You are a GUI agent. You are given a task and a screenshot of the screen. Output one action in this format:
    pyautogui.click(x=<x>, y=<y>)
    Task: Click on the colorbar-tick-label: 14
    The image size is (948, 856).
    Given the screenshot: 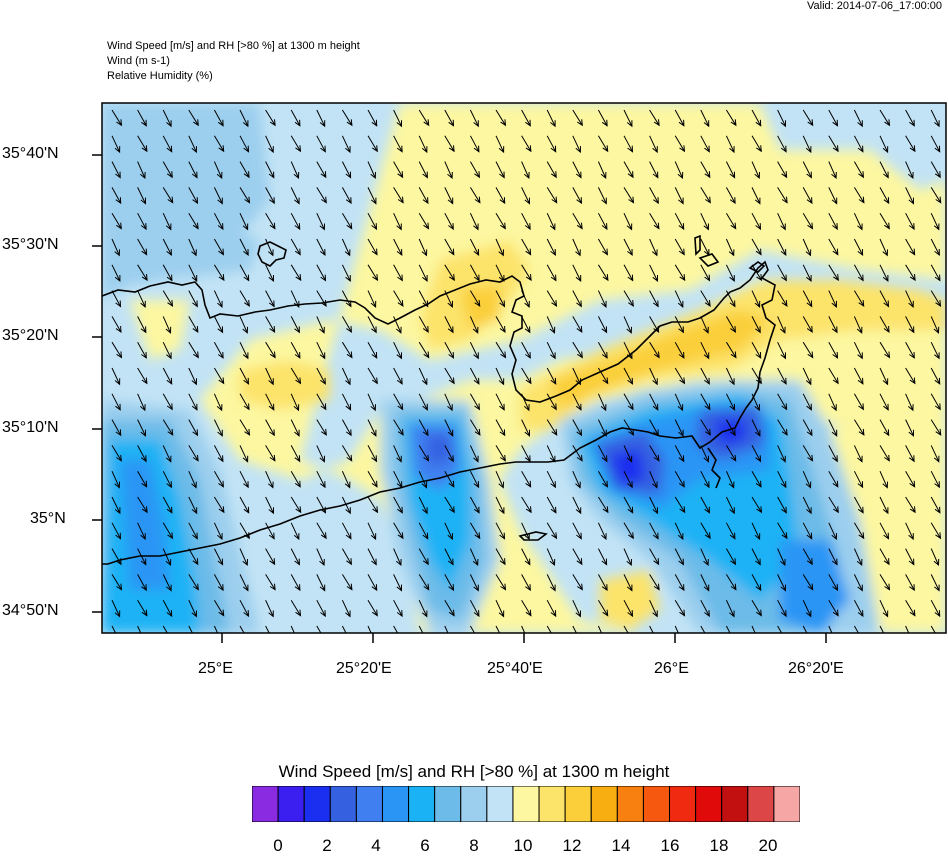 What is the action you would take?
    pyautogui.click(x=621, y=845)
    